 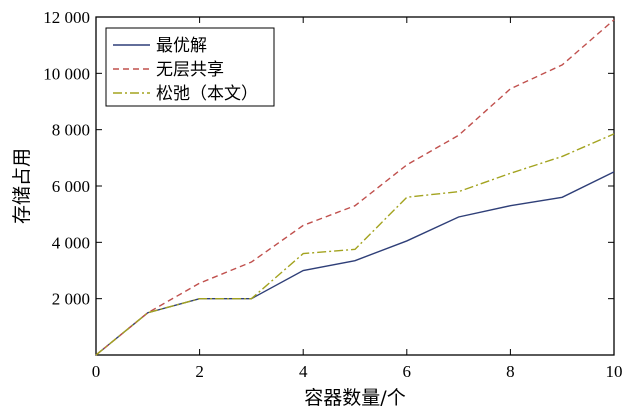 What do you see at coordinates (71, 130) in the screenshot?
I see `y-tick-label: 8 000` at bounding box center [71, 130].